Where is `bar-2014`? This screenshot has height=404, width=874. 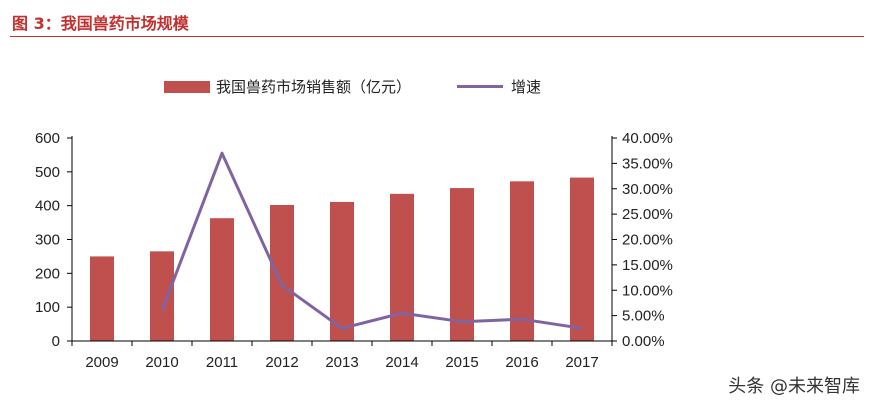 bar-2014 is located at coordinates (402, 267).